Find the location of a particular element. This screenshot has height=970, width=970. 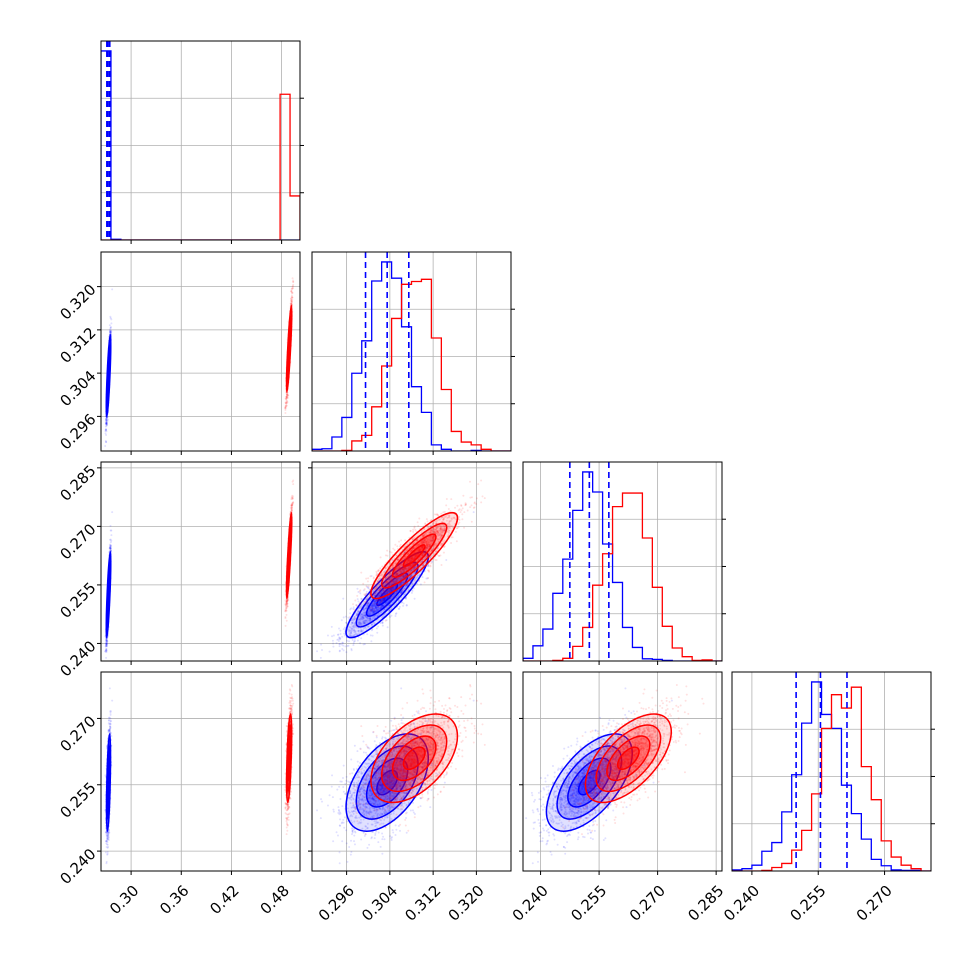

y-tick-label: 0.320 is located at coordinates (77, 301).